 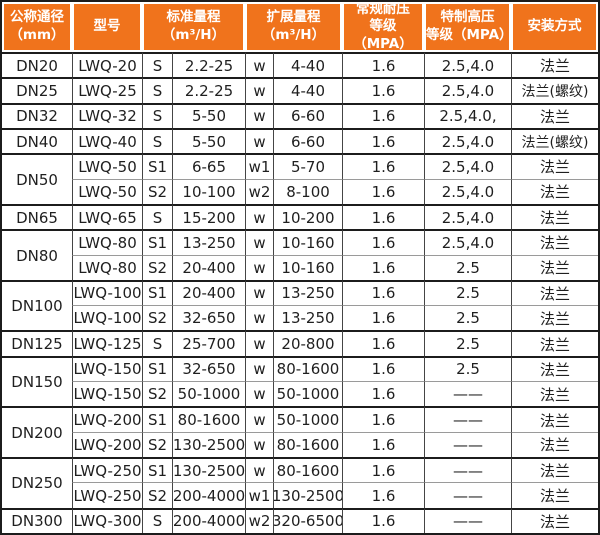 What do you see at coordinates (307, 191) in the screenshot?
I see `cell-ext-range: 8-100` at bounding box center [307, 191].